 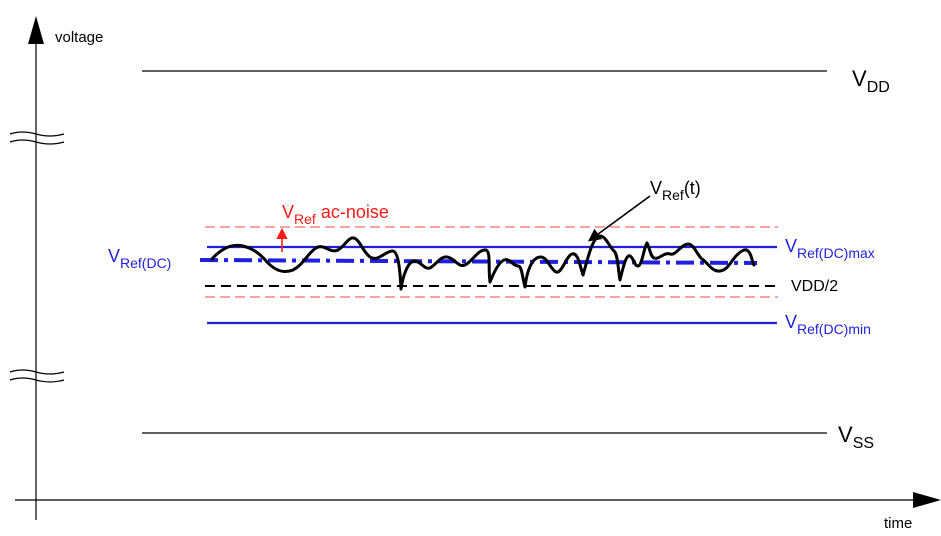 What do you see at coordinates (898, 523) in the screenshot?
I see `x-axis-label: time` at bounding box center [898, 523].